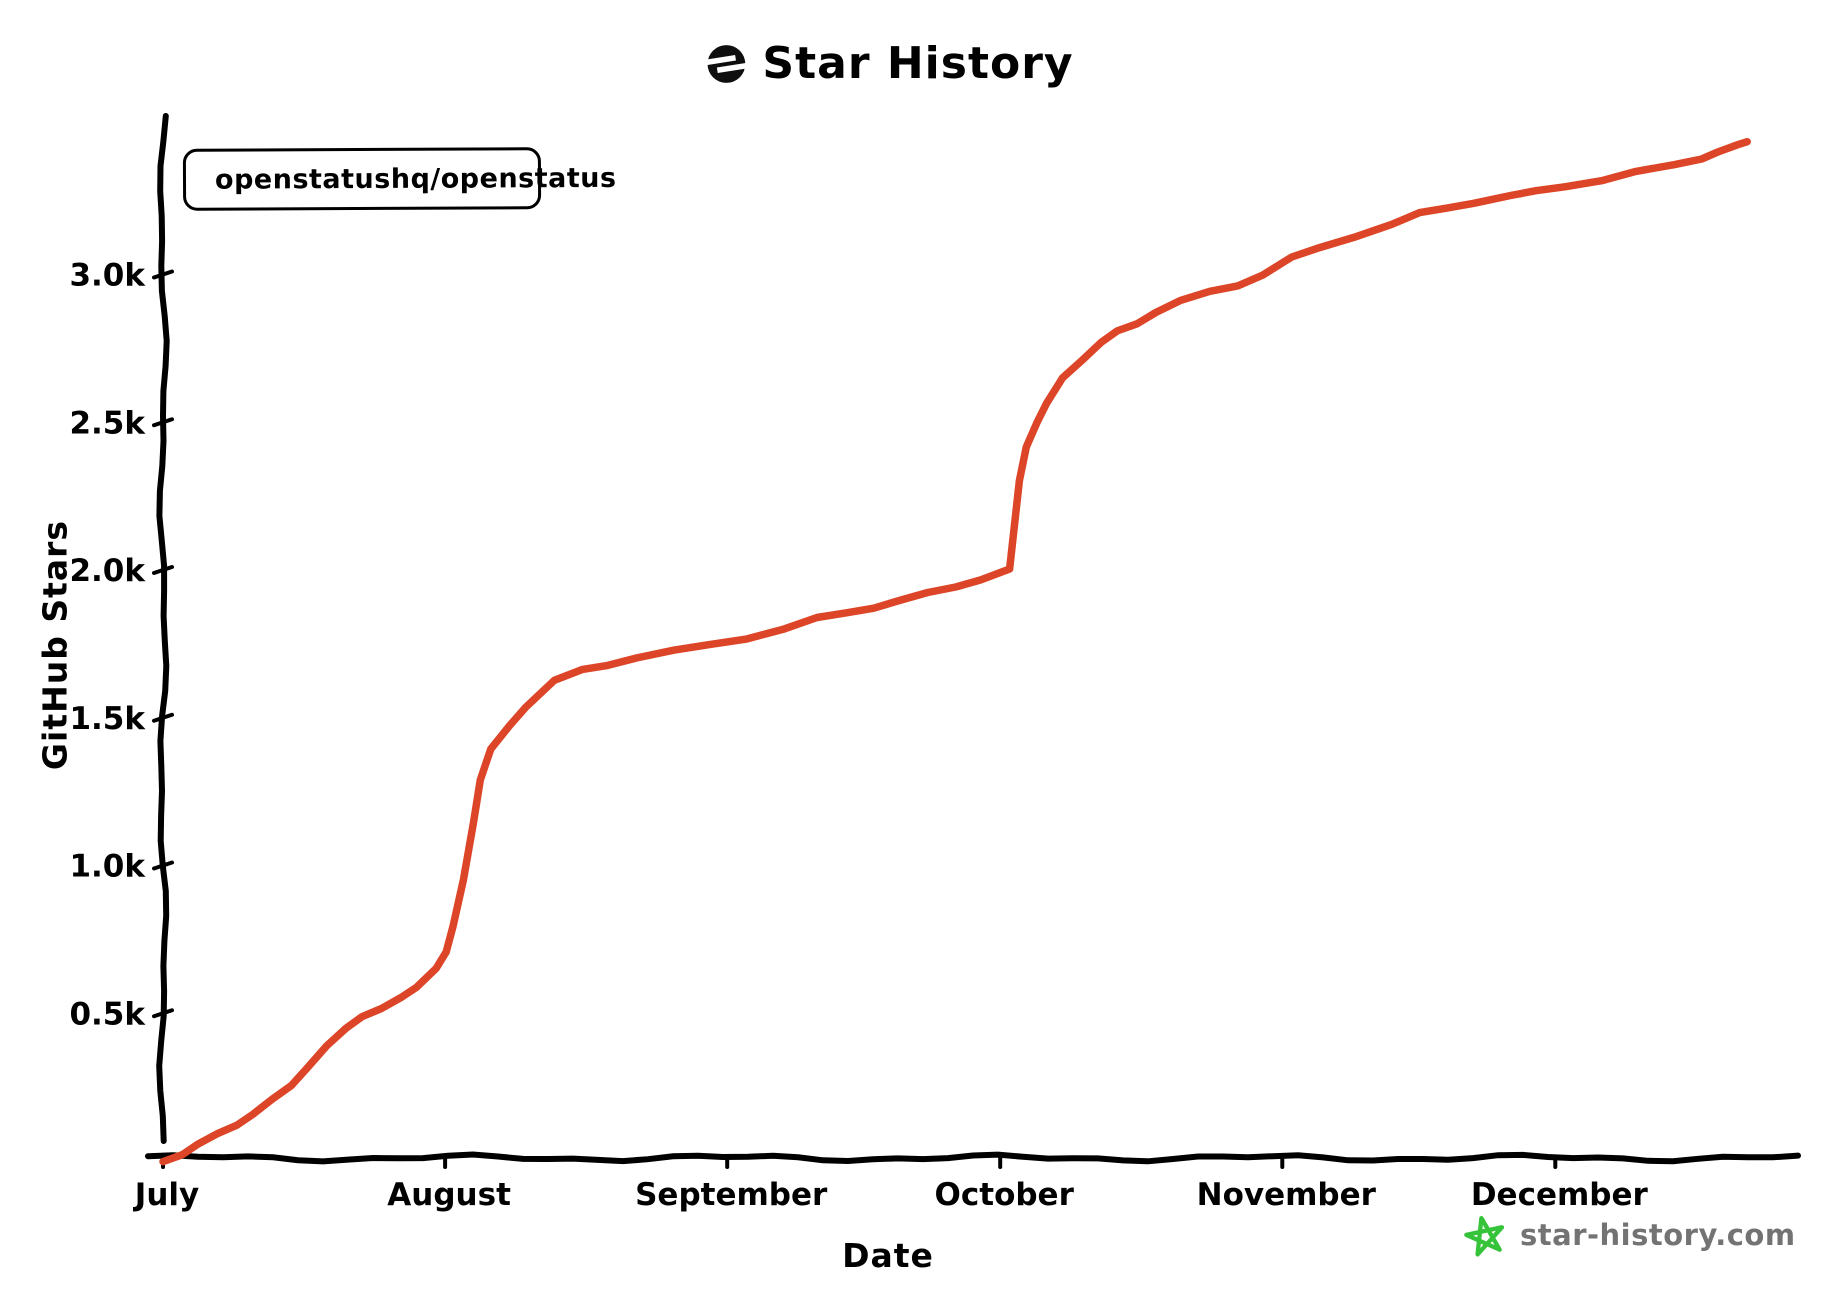  What do you see at coordinates (731, 1195) in the screenshot?
I see `x-tick-label: September` at bounding box center [731, 1195].